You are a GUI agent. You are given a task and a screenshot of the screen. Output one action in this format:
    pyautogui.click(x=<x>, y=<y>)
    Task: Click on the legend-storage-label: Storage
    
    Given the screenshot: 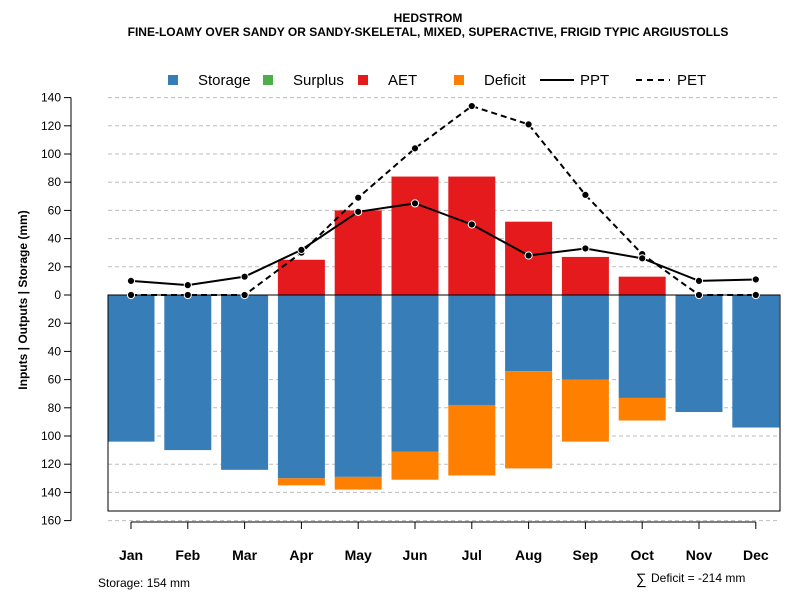 What is the action you would take?
    pyautogui.click(x=224, y=80)
    